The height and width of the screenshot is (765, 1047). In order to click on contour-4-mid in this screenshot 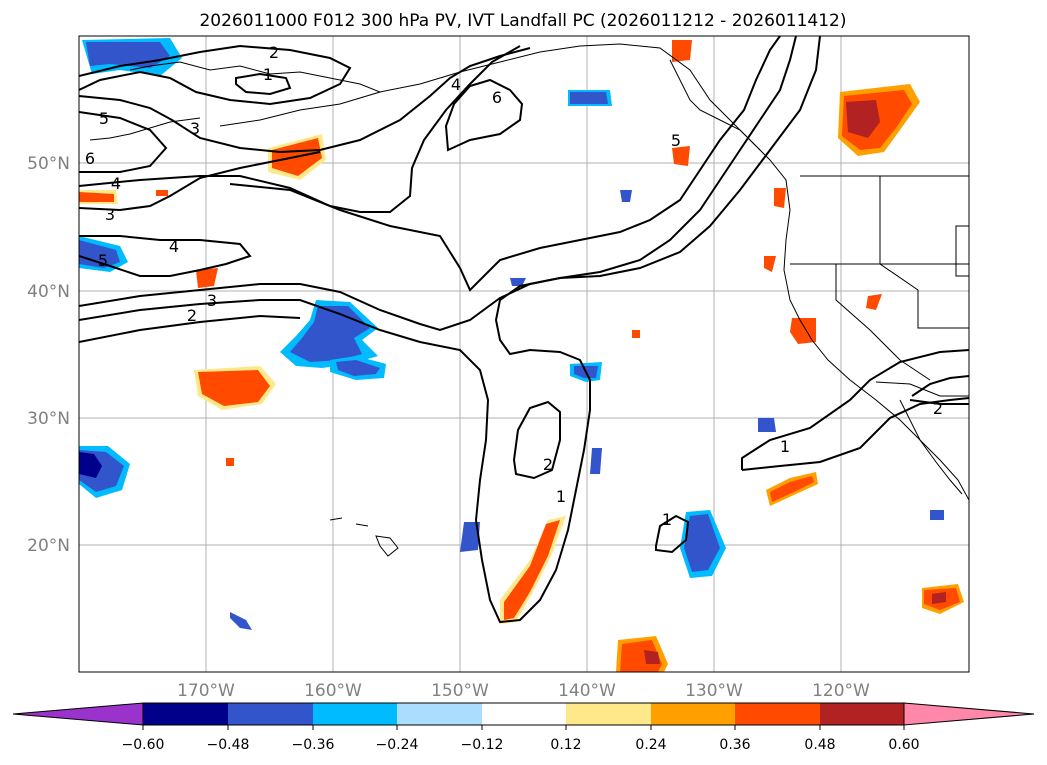, I will do `click(300, 129)`.